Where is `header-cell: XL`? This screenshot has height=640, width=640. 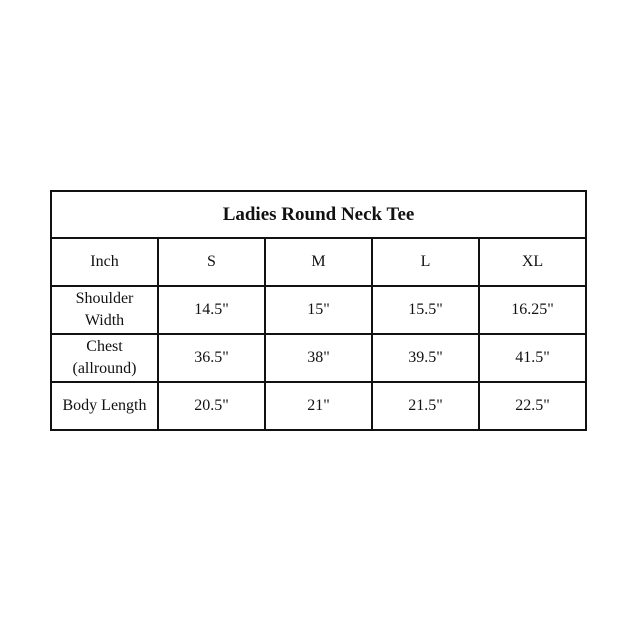
header-cell: XL is located at coordinates (532, 262).